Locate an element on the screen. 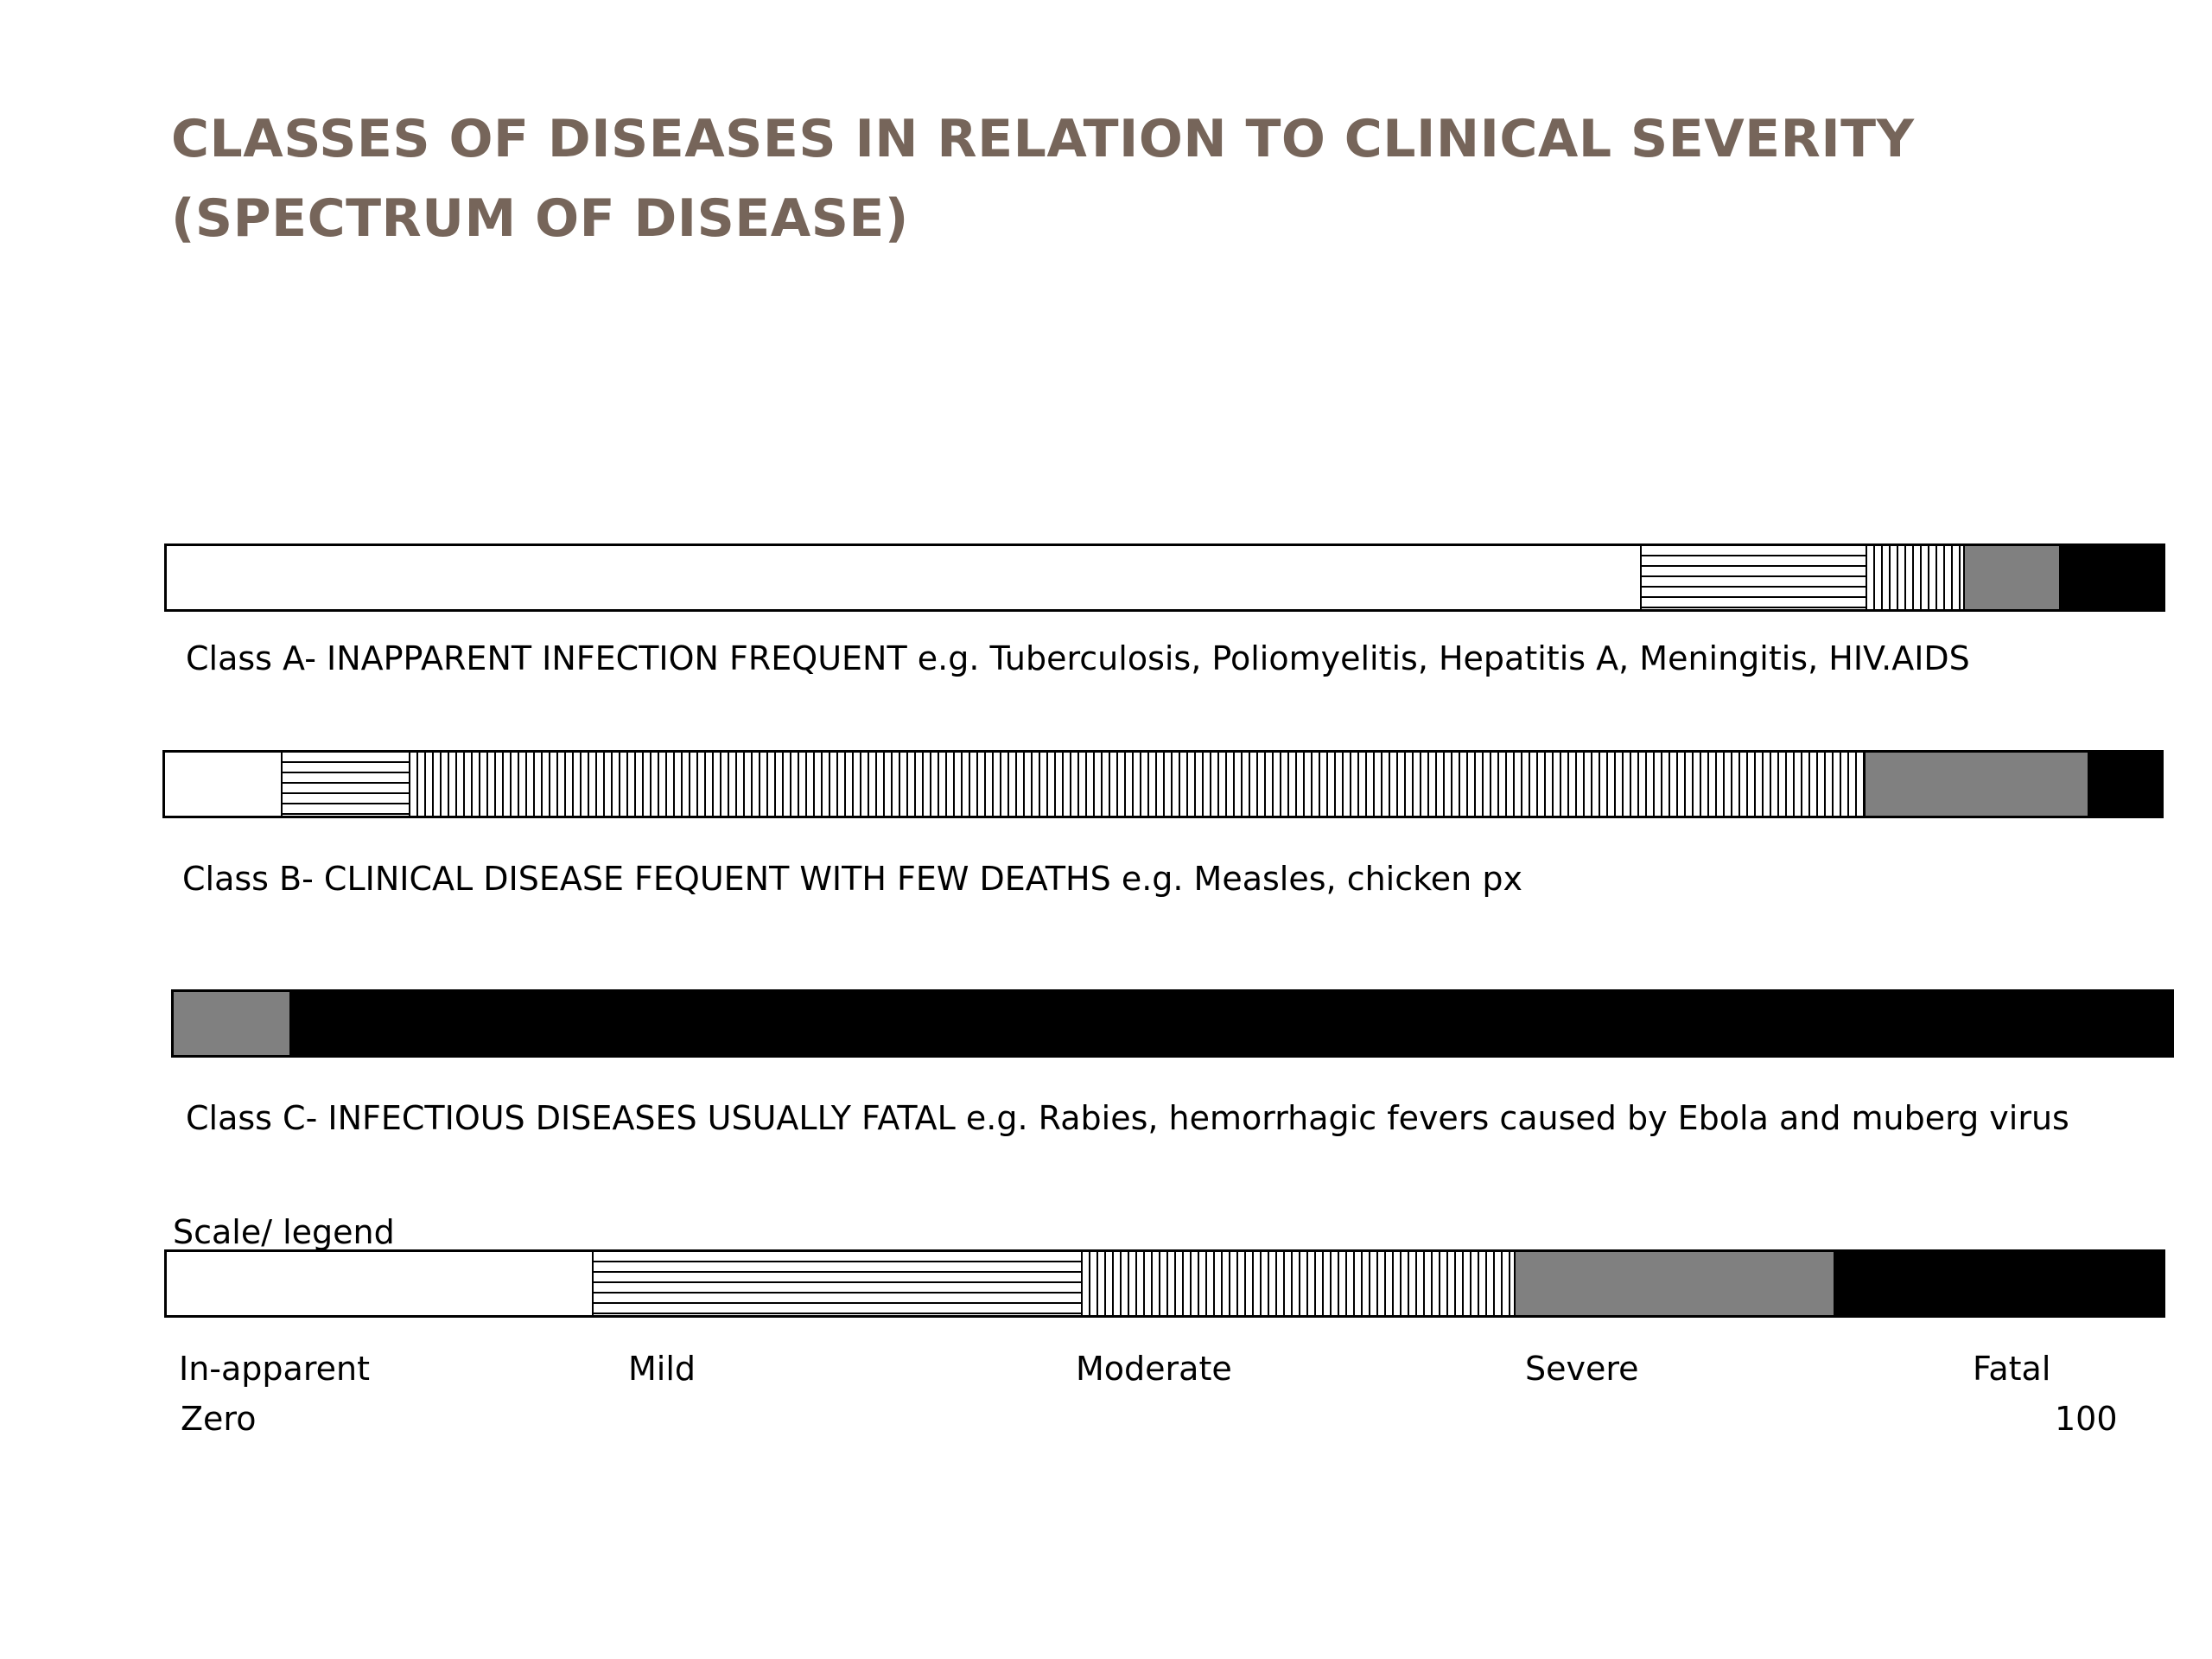  class-a-segment-severe is located at coordinates (2010, 577).